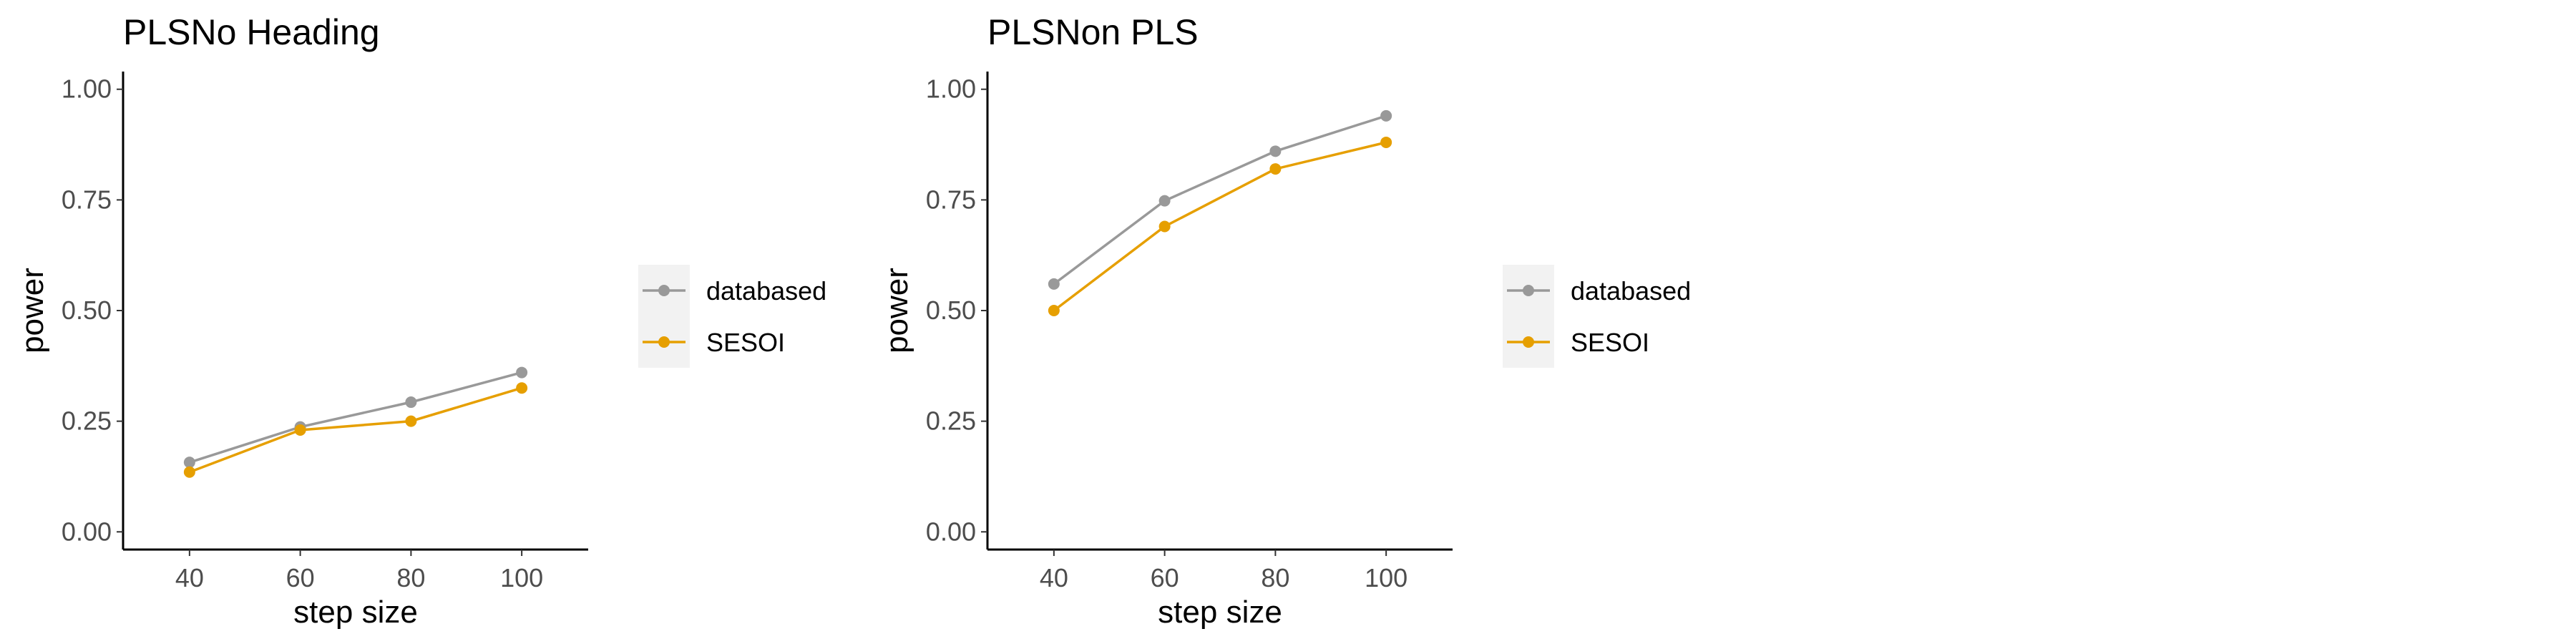 This screenshot has width=2576, height=644. I want to click on chart-title: PLSNo Heading, so click(251, 32).